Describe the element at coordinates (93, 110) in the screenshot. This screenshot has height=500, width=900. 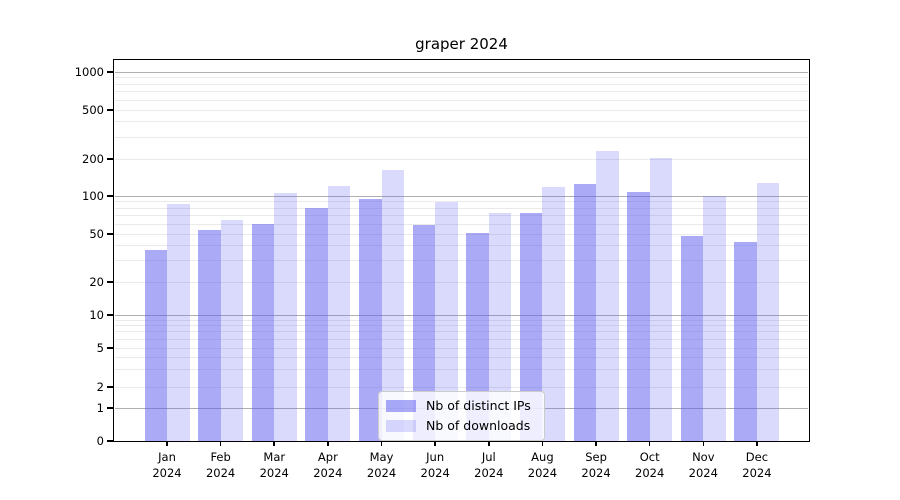
I see `y-tick-label: 500` at that location.